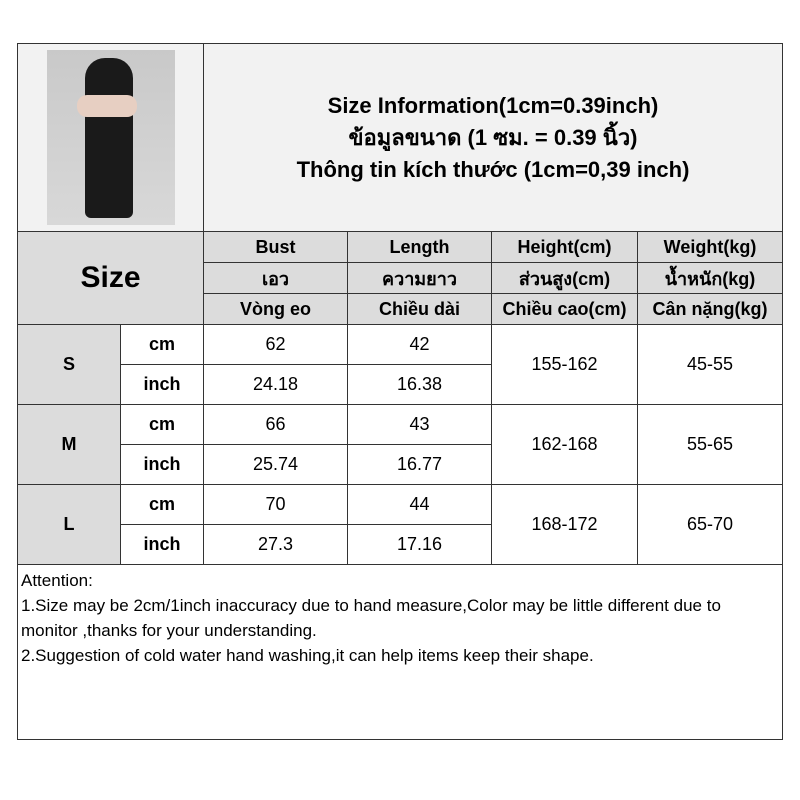 This screenshot has width=800, height=800. I want to click on header-height: Height(cm), so click(564, 247).